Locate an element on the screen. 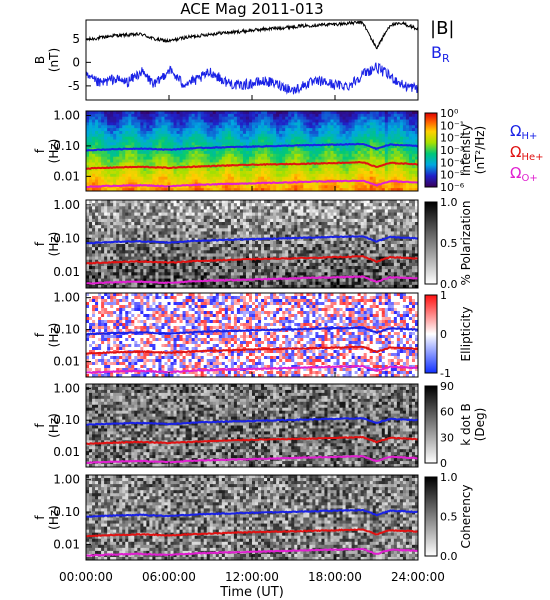 This screenshot has width=550, height=600. panel-polarization: f (Hz)1.000.100.011.00.50.0% Polarization is located at coordinates (253, 243).